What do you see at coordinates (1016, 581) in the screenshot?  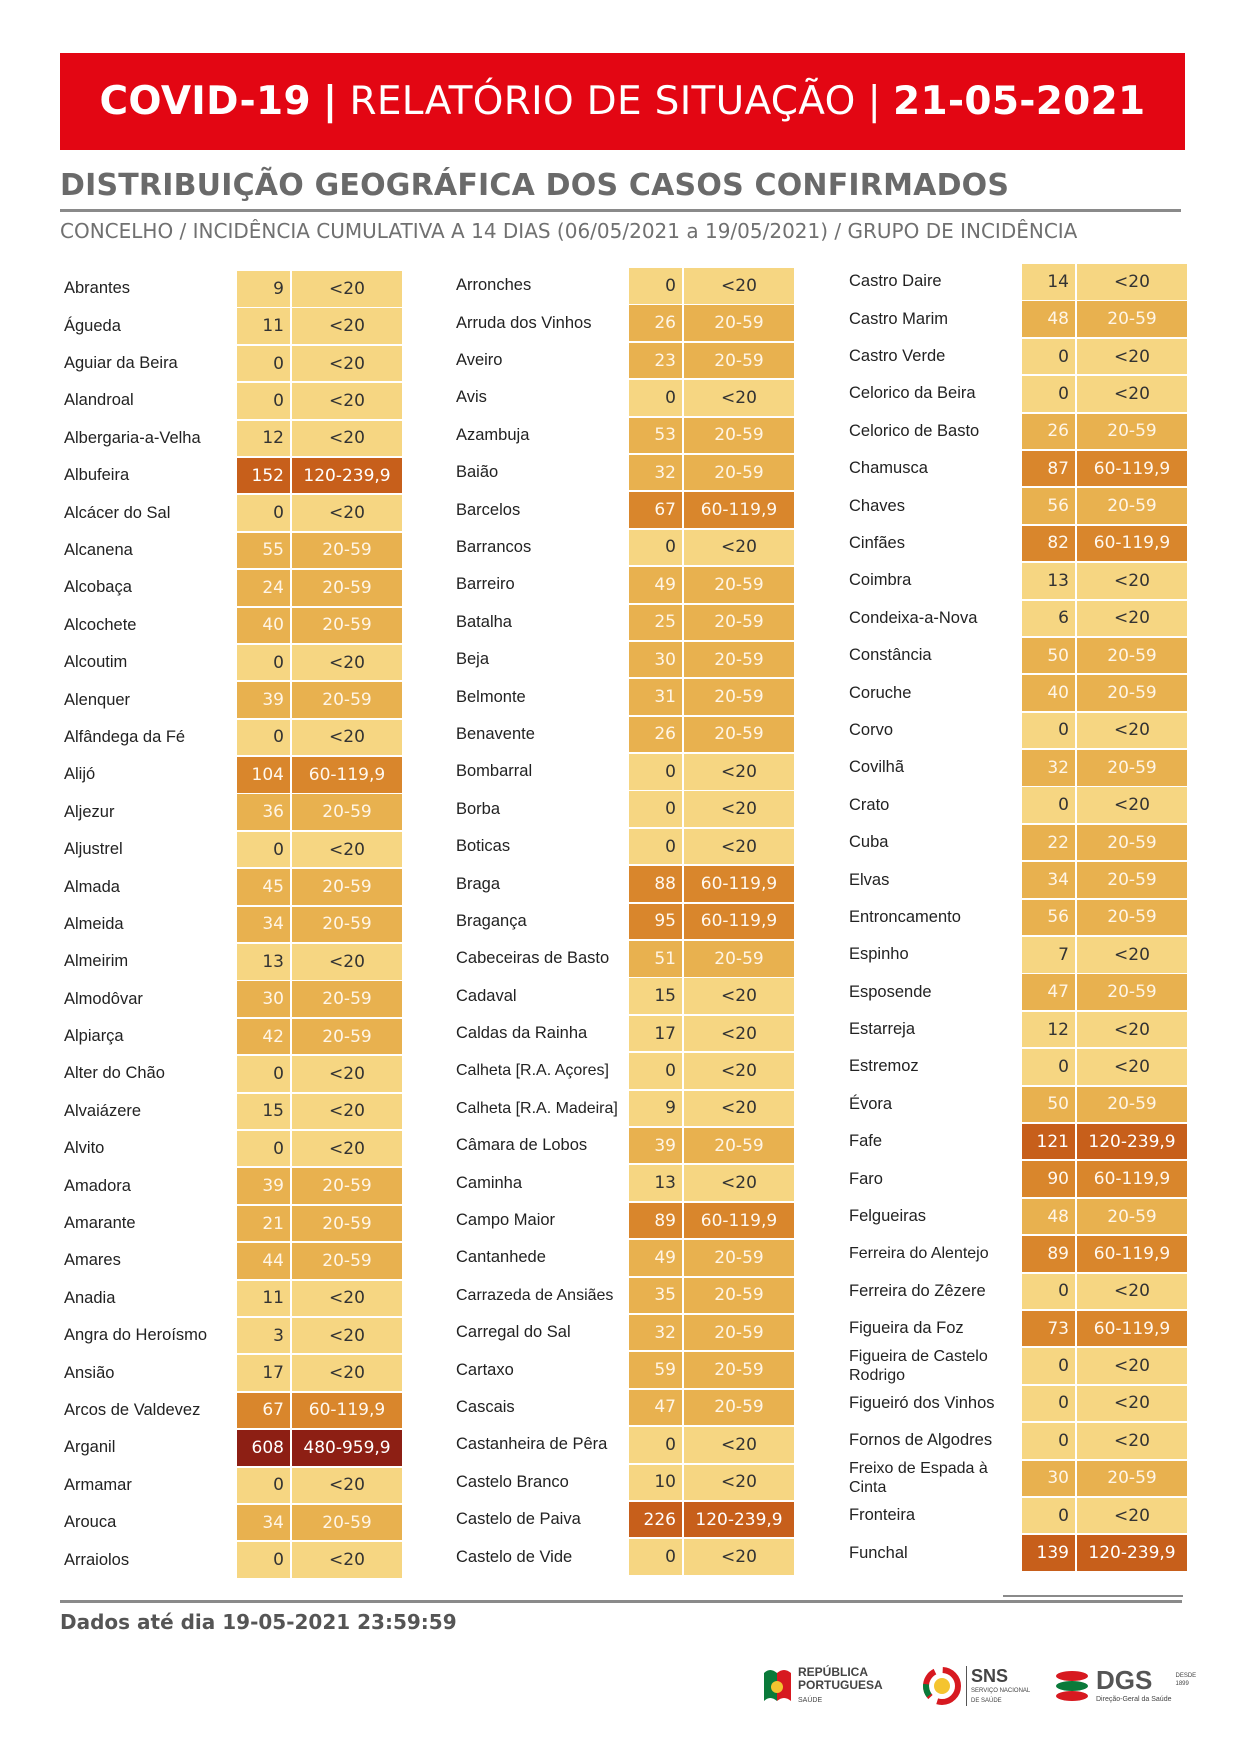 I see `table-row: Coimbra 13 <20` at bounding box center [1016, 581].